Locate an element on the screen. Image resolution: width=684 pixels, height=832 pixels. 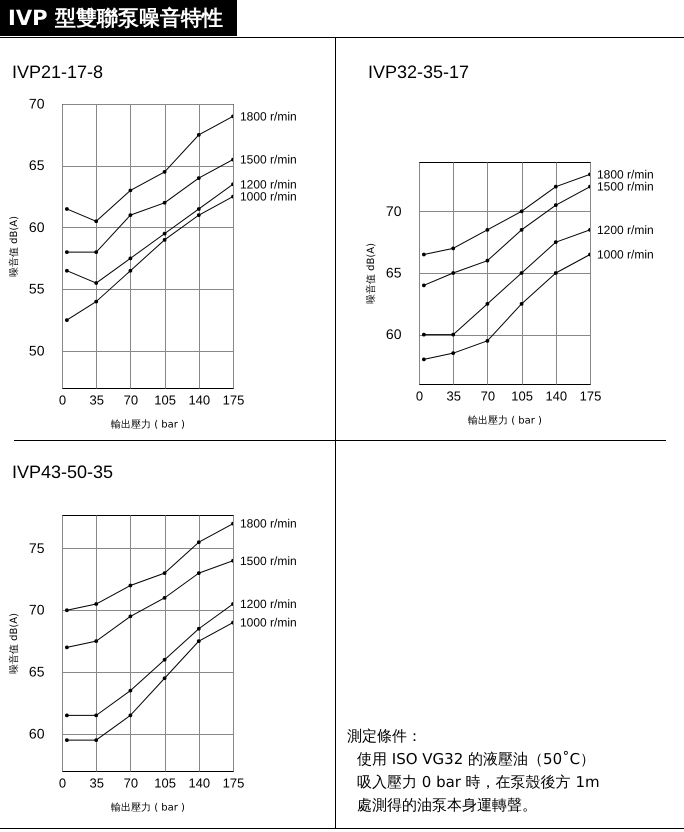
text: 使用 ISO VG32 的液壓油（50˚C） is located at coordinates (476, 759).